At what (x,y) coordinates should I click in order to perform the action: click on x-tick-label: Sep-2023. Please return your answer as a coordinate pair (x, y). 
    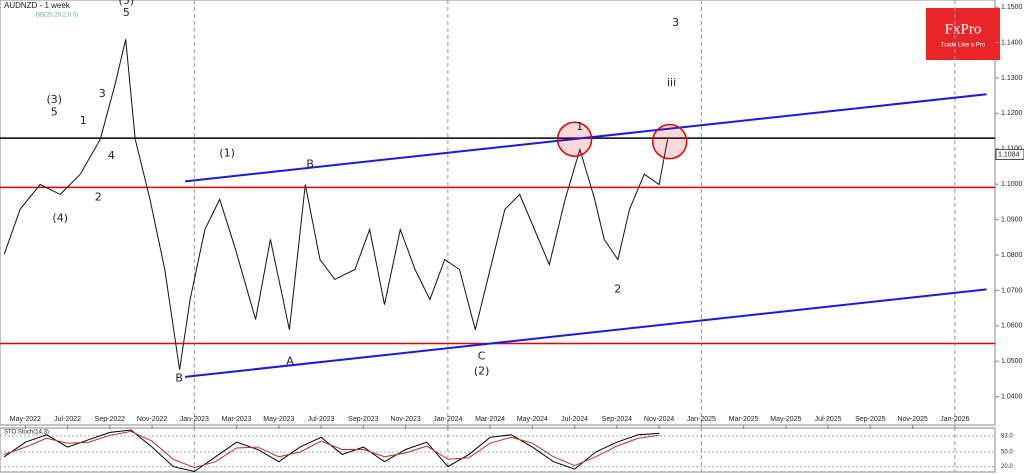
    Looking at the image, I should click on (363, 419).